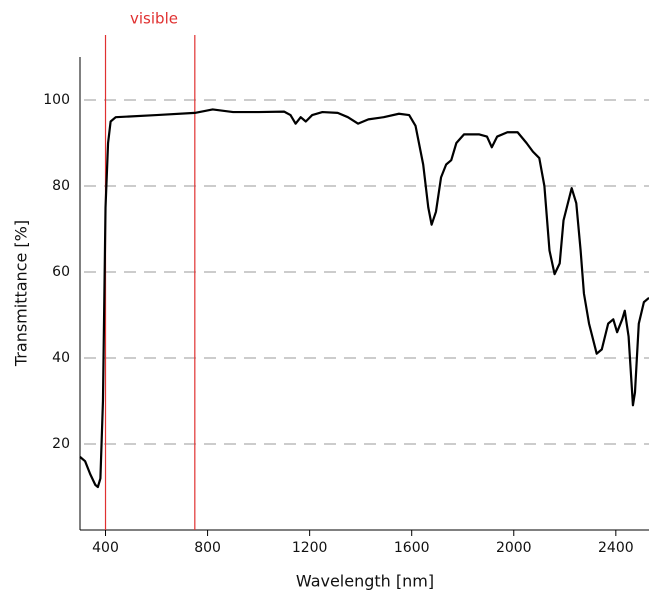  I want to click on y-axis-label: Transmittance [%], so click(21, 293).